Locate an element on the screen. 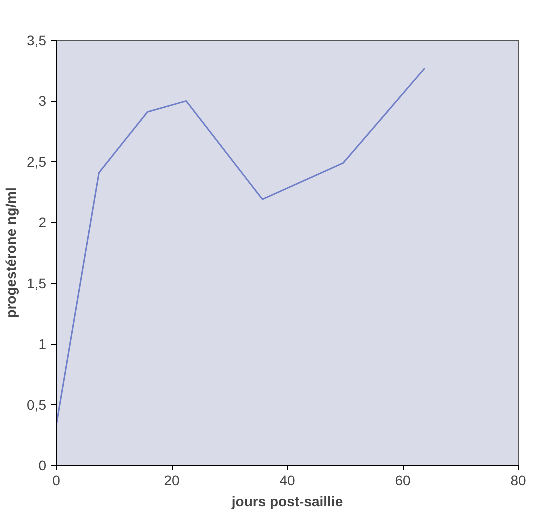 The width and height of the screenshot is (558, 522). y-tick-label: 3 is located at coordinates (42, 101).